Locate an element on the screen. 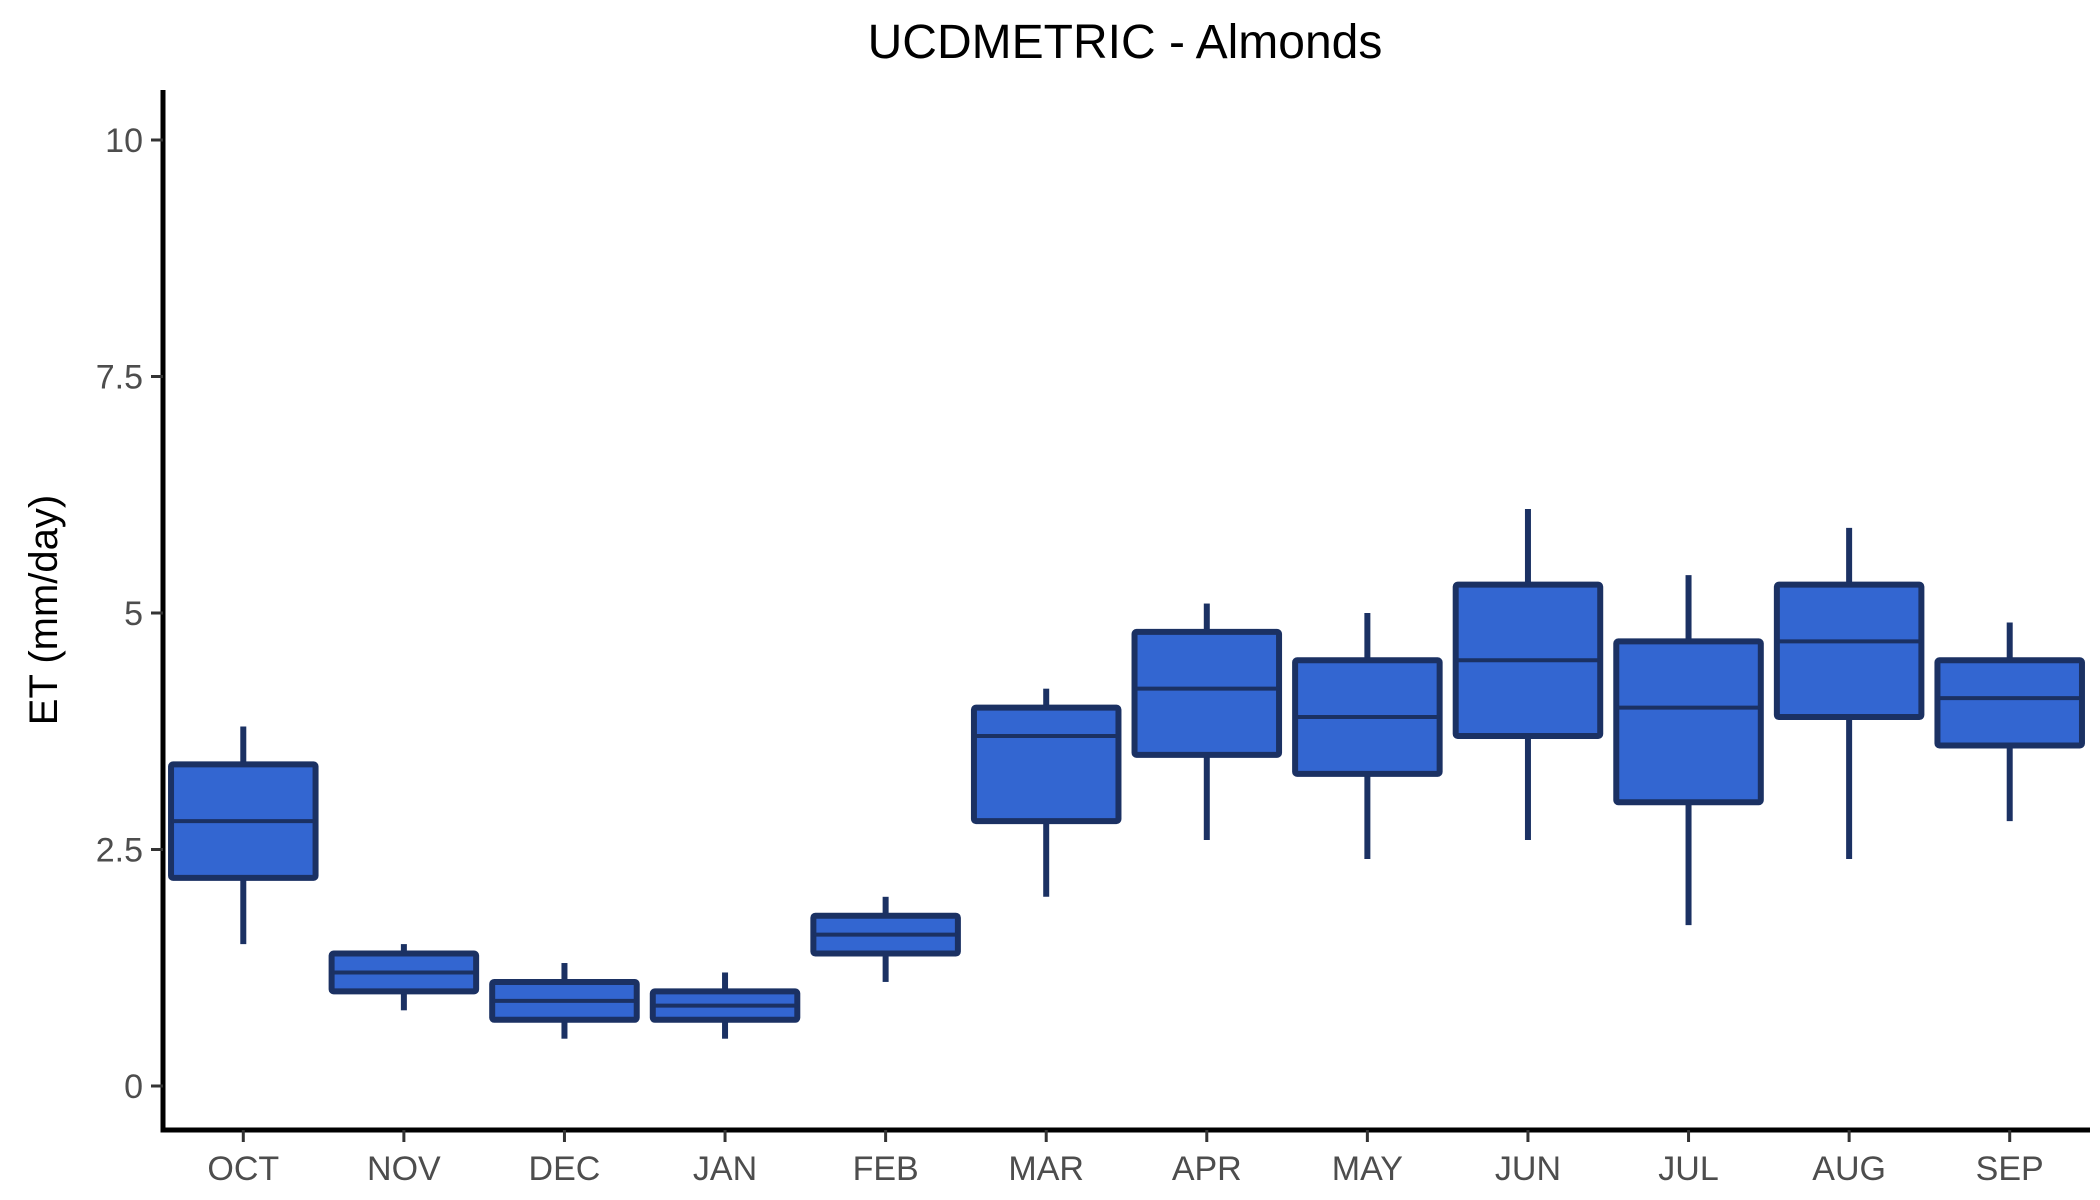  chart-title: UCDMETRIC - Almonds is located at coordinates (1125, 42).